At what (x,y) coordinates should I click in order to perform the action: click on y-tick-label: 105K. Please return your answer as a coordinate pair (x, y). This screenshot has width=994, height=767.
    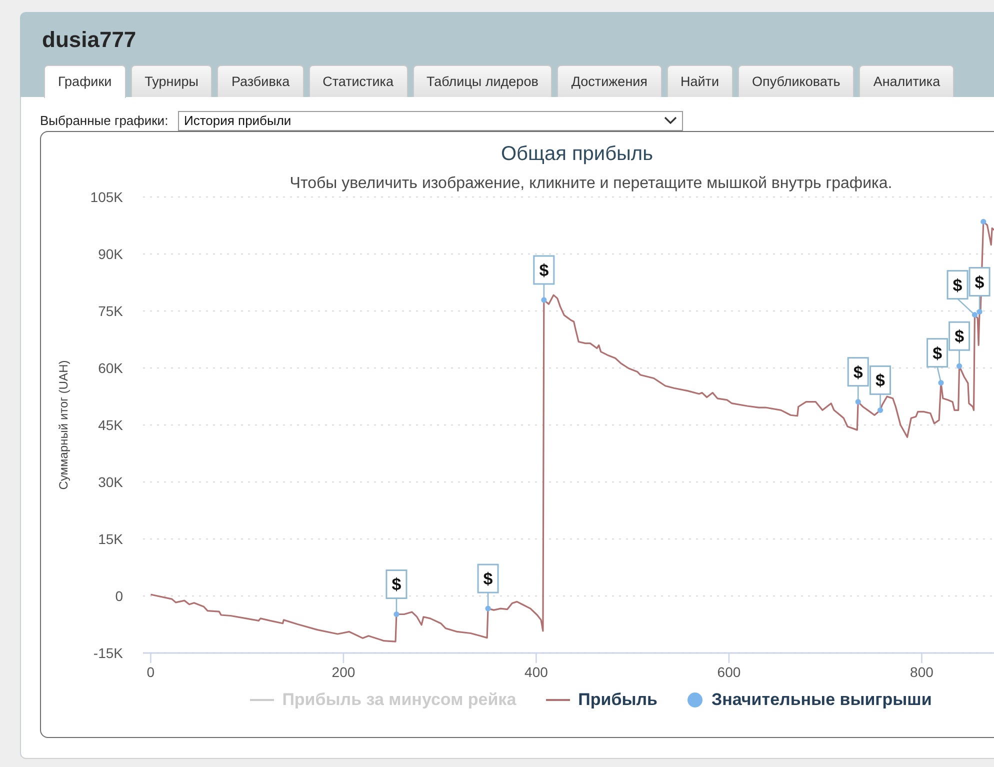
    Looking at the image, I should click on (107, 196).